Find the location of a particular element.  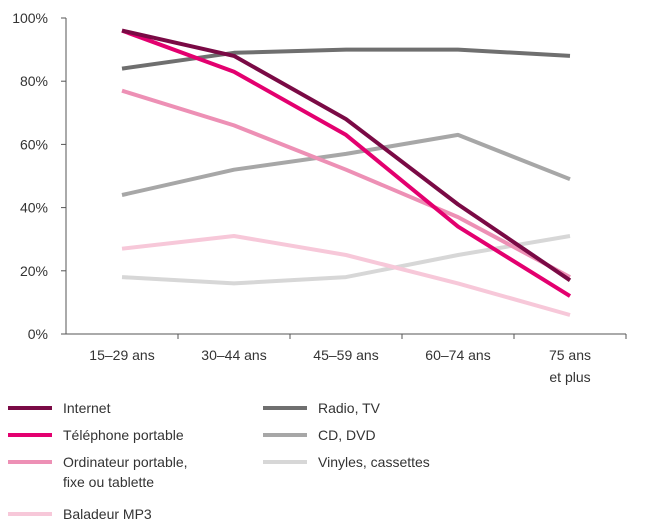

legend-label-line: Internet is located at coordinates (87, 408).